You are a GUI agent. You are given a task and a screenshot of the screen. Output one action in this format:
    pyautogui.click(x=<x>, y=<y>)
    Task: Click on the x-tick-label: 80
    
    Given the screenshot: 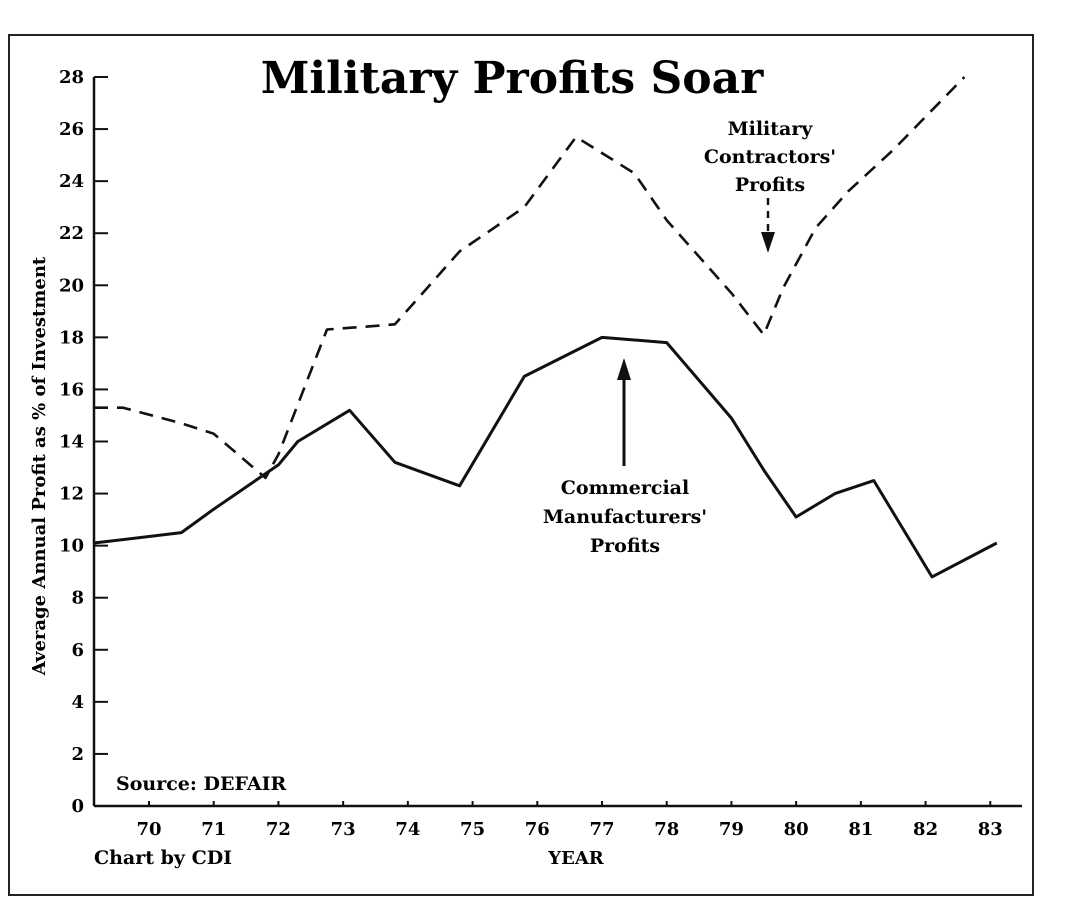 What is the action you would take?
    pyautogui.click(x=796, y=829)
    